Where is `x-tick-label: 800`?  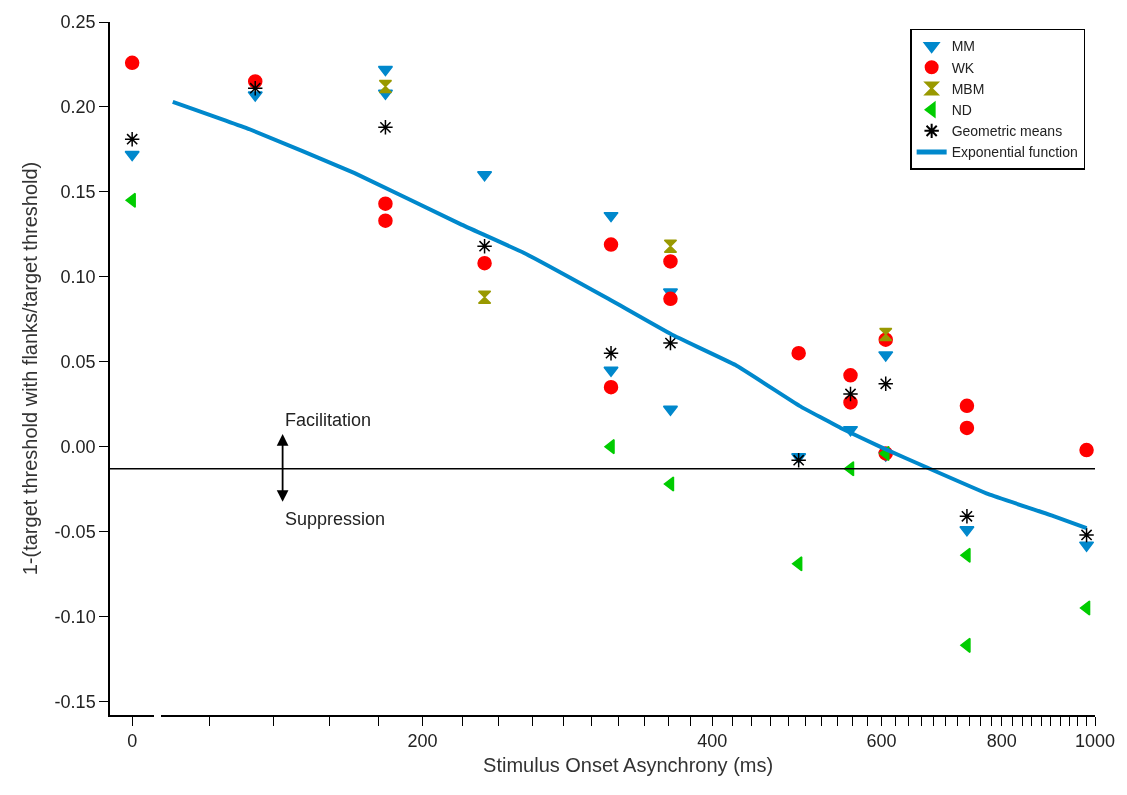
x-tick-label: 800 is located at coordinates (1001, 741).